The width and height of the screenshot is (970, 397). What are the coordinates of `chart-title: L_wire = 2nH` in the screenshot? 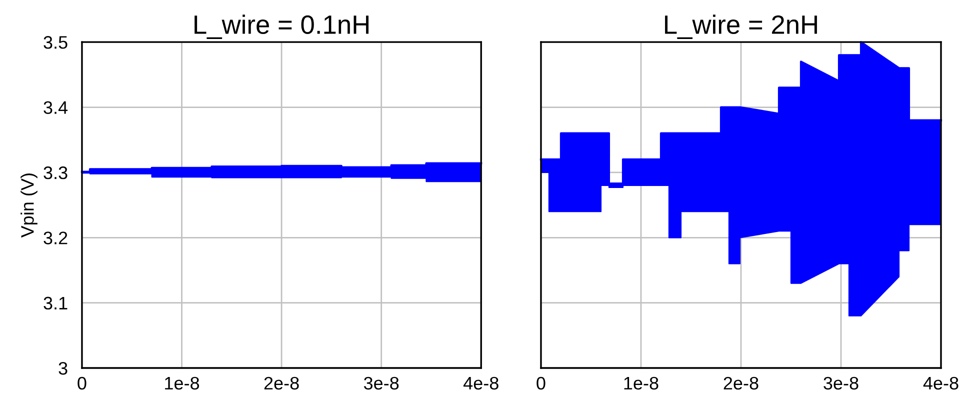 It's located at (741, 26).